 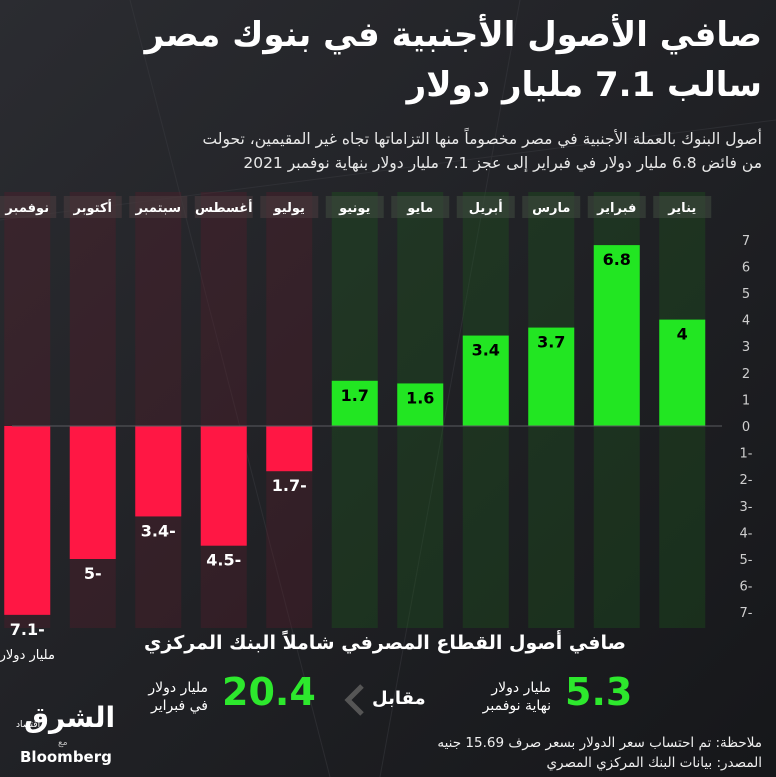 I want to click on y-tick-label: 0, so click(x=746, y=427).